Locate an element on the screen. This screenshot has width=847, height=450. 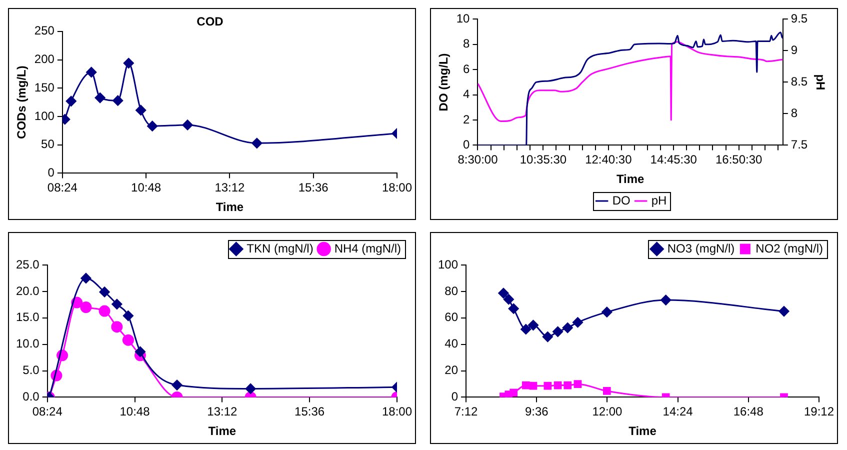
y-tick-label: 6 is located at coordinates (466, 69).